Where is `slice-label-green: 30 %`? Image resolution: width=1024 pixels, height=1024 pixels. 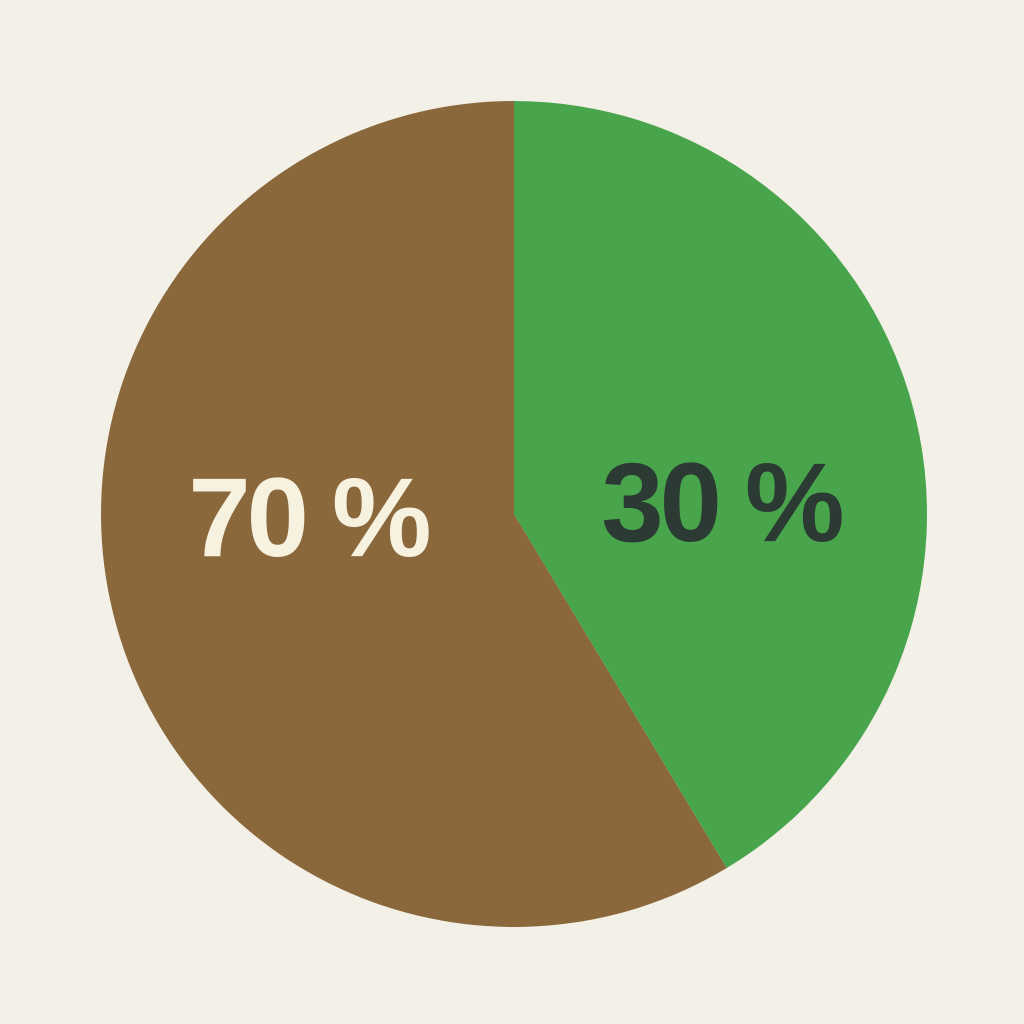
slice-label-green: 30 % is located at coordinates (722, 502).